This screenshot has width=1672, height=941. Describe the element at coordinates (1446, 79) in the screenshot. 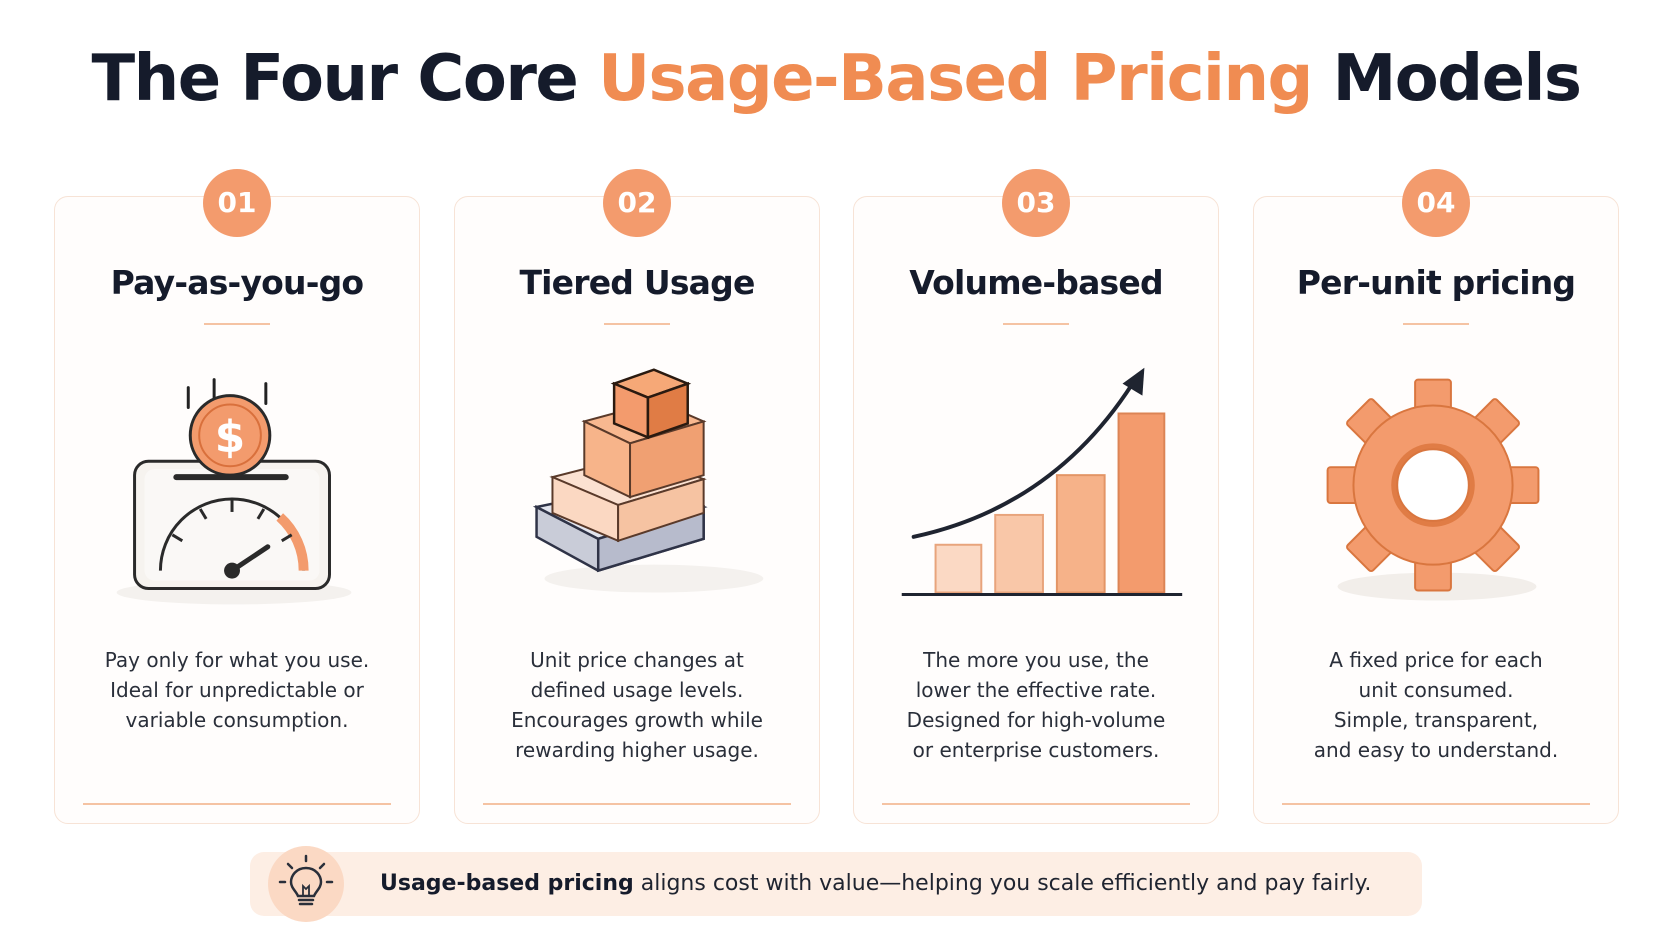

I see `title-part-2: Models` at that location.